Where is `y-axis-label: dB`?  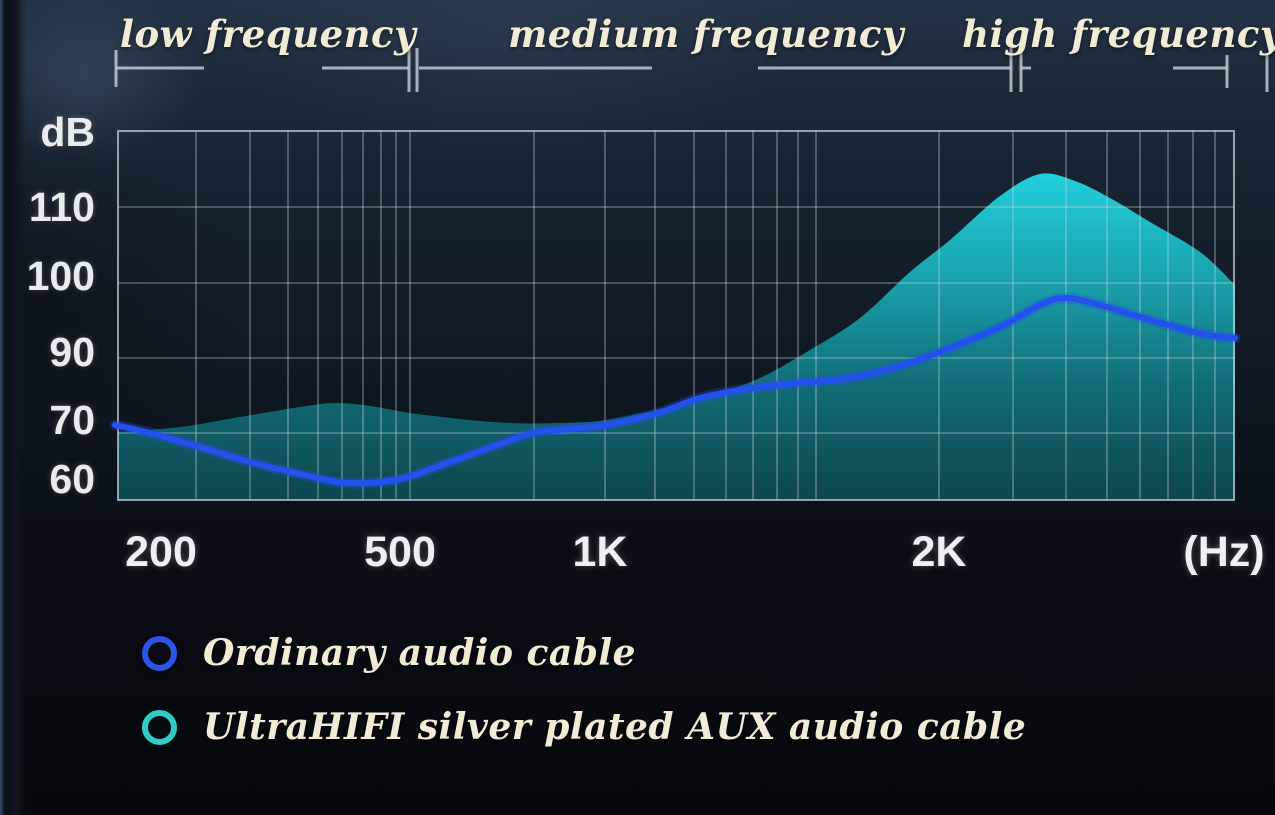 y-axis-label: dB is located at coordinates (67, 132).